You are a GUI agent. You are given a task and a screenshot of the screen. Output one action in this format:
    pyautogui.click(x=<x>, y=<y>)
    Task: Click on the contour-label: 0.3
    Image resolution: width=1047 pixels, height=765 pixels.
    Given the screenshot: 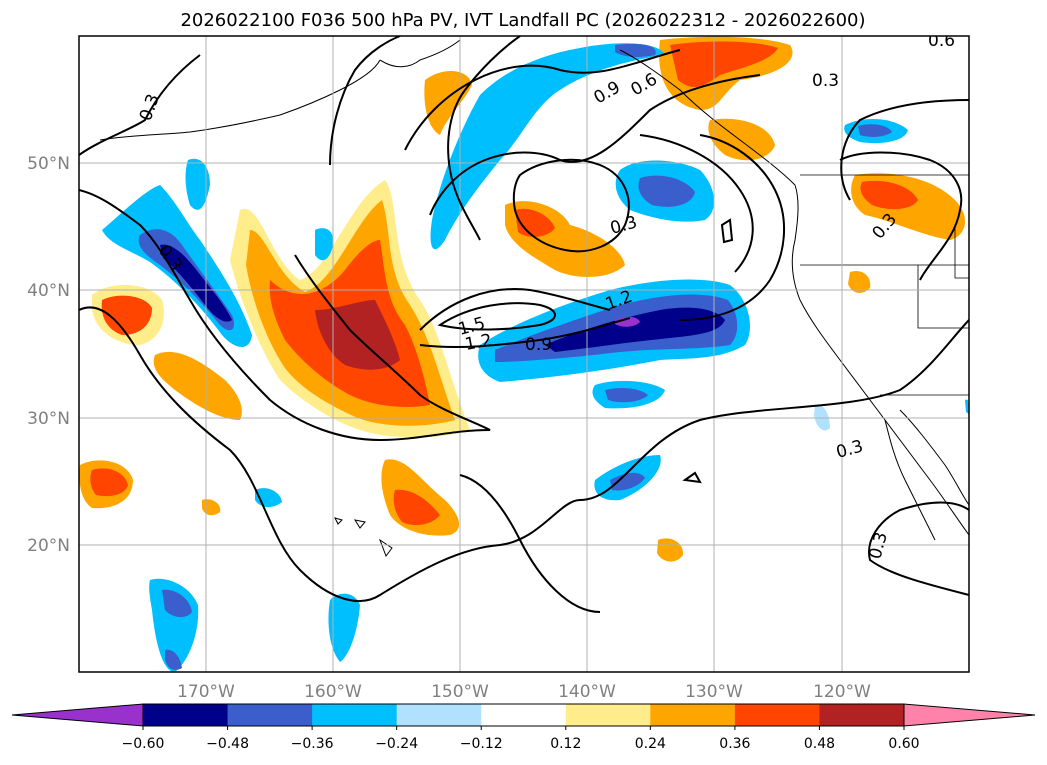 What is the action you would take?
    pyautogui.click(x=825, y=81)
    